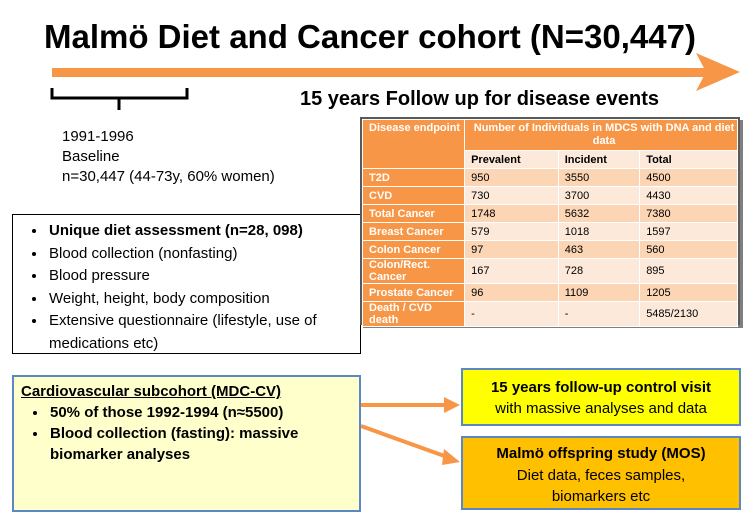 The image size is (751, 523). Describe the element at coordinates (688, 213) in the screenshot. I see `cell-total: 7380` at that location.